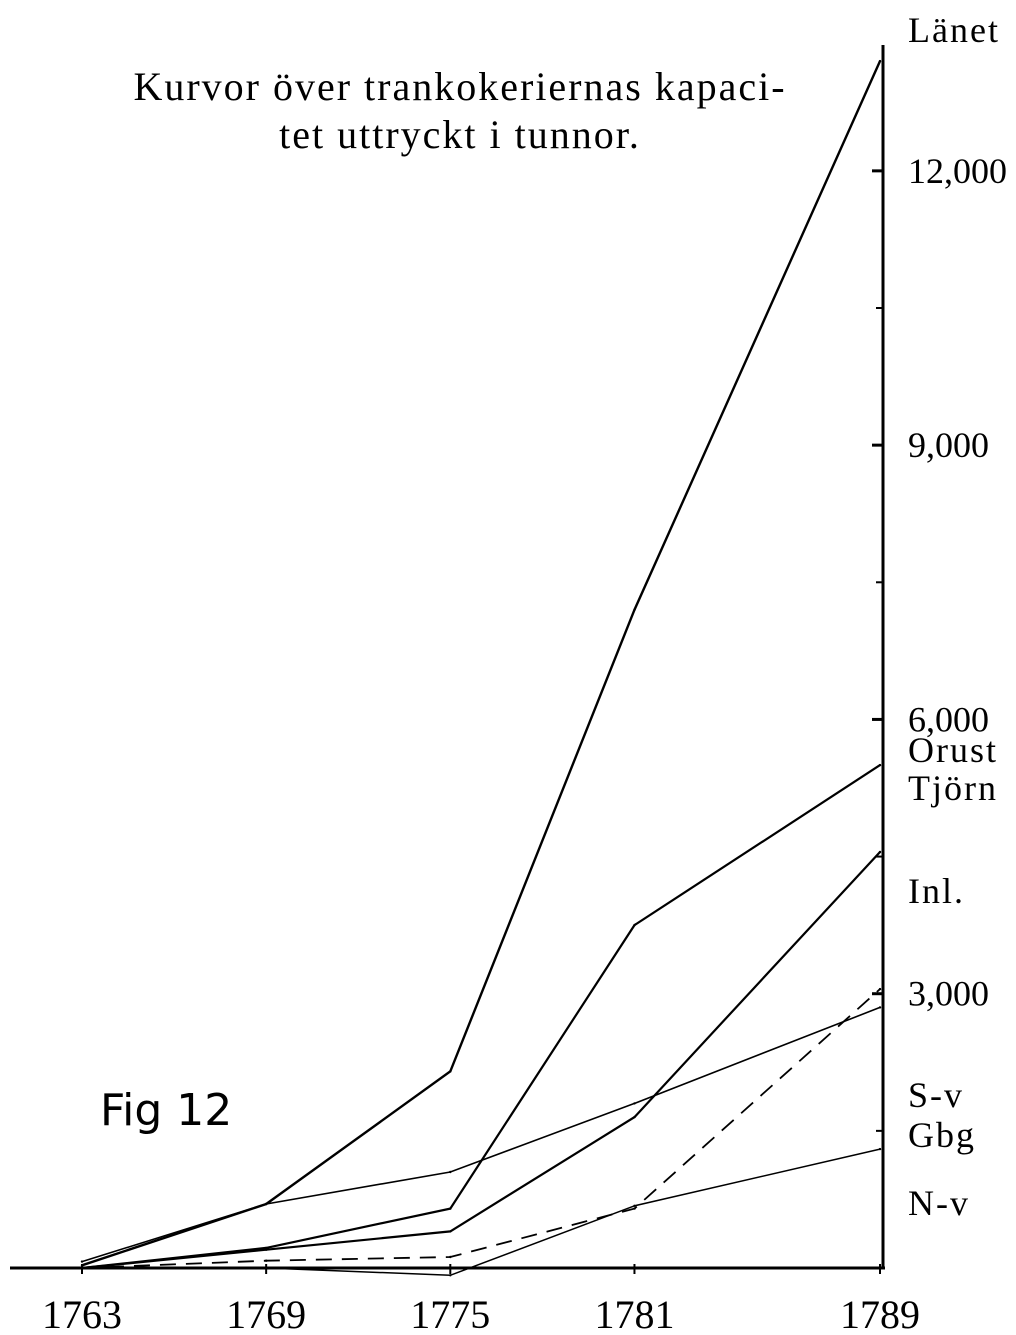 The width and height of the screenshot is (1016, 1335). What do you see at coordinates (266, 1313) in the screenshot?
I see `x-tick-label: 1769` at bounding box center [266, 1313].